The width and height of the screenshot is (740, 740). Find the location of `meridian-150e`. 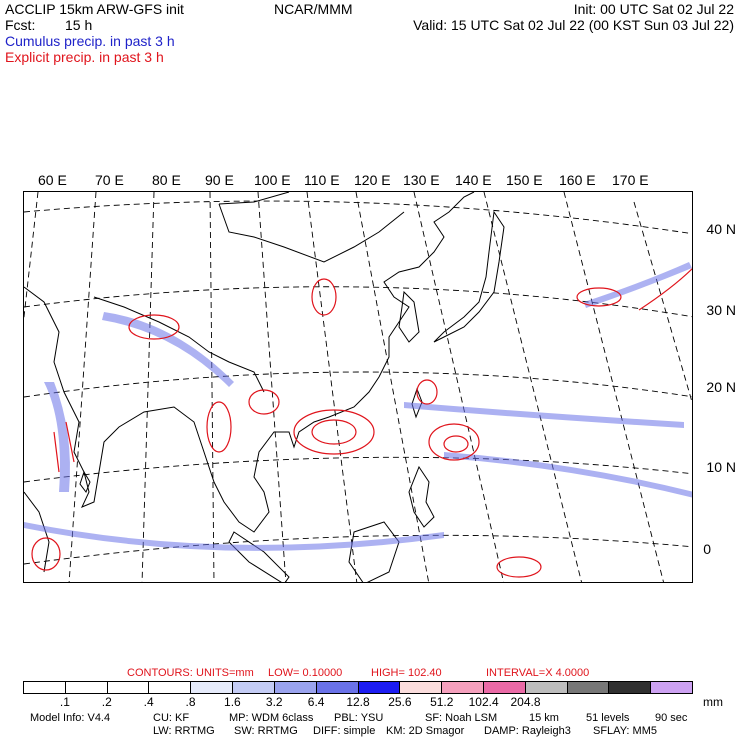

meridian-150e is located at coordinates (613, 387).